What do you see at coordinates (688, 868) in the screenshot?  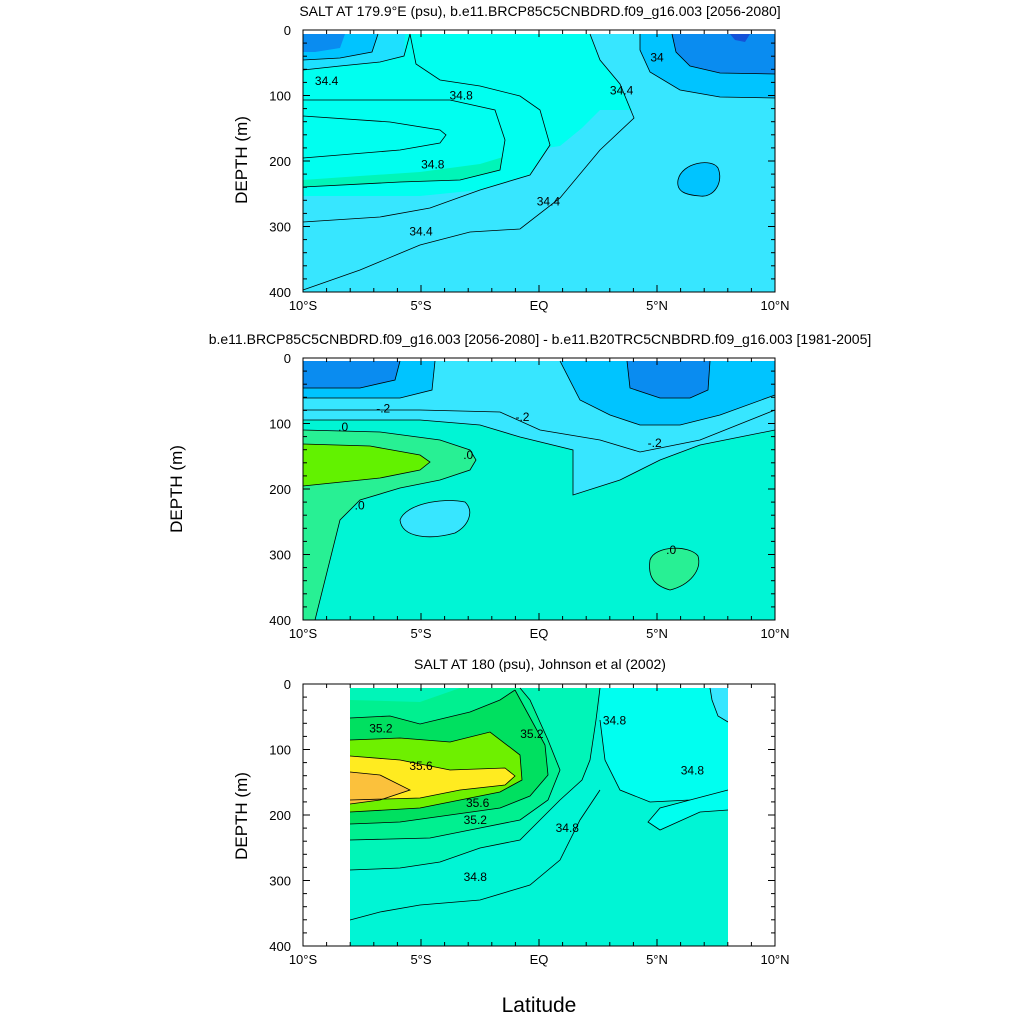 I see `panel-3-salinity-34.8-east-lower` at bounding box center [688, 868].